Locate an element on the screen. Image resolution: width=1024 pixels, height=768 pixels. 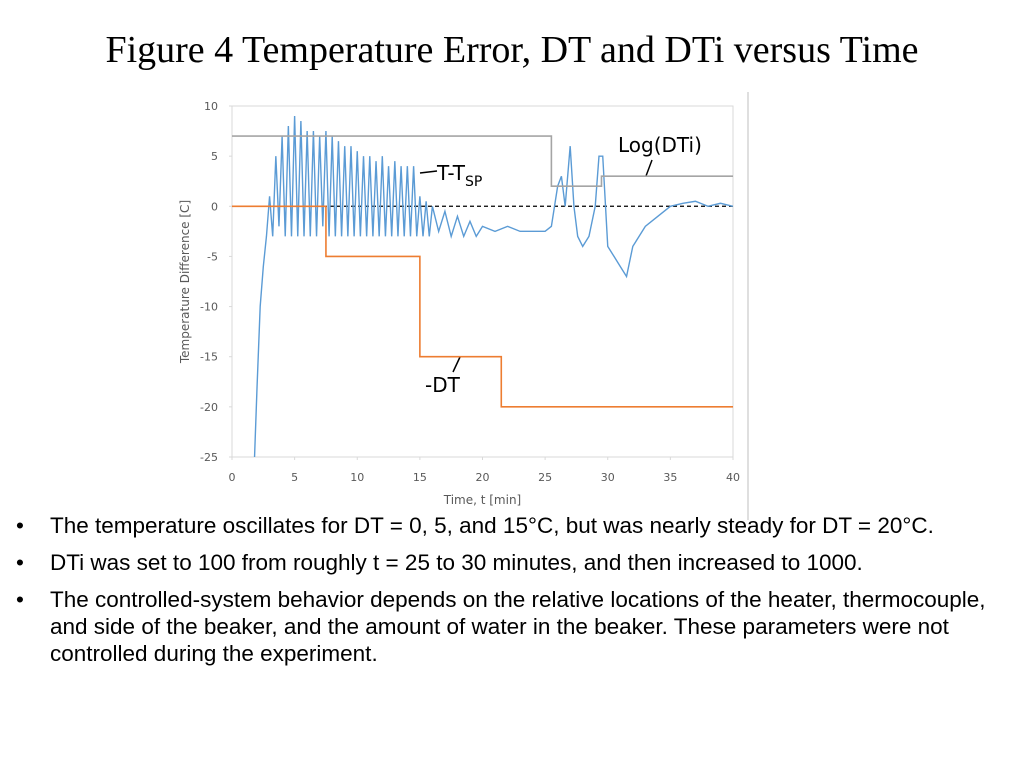
x-tick-label: 35 is located at coordinates (670, 477).